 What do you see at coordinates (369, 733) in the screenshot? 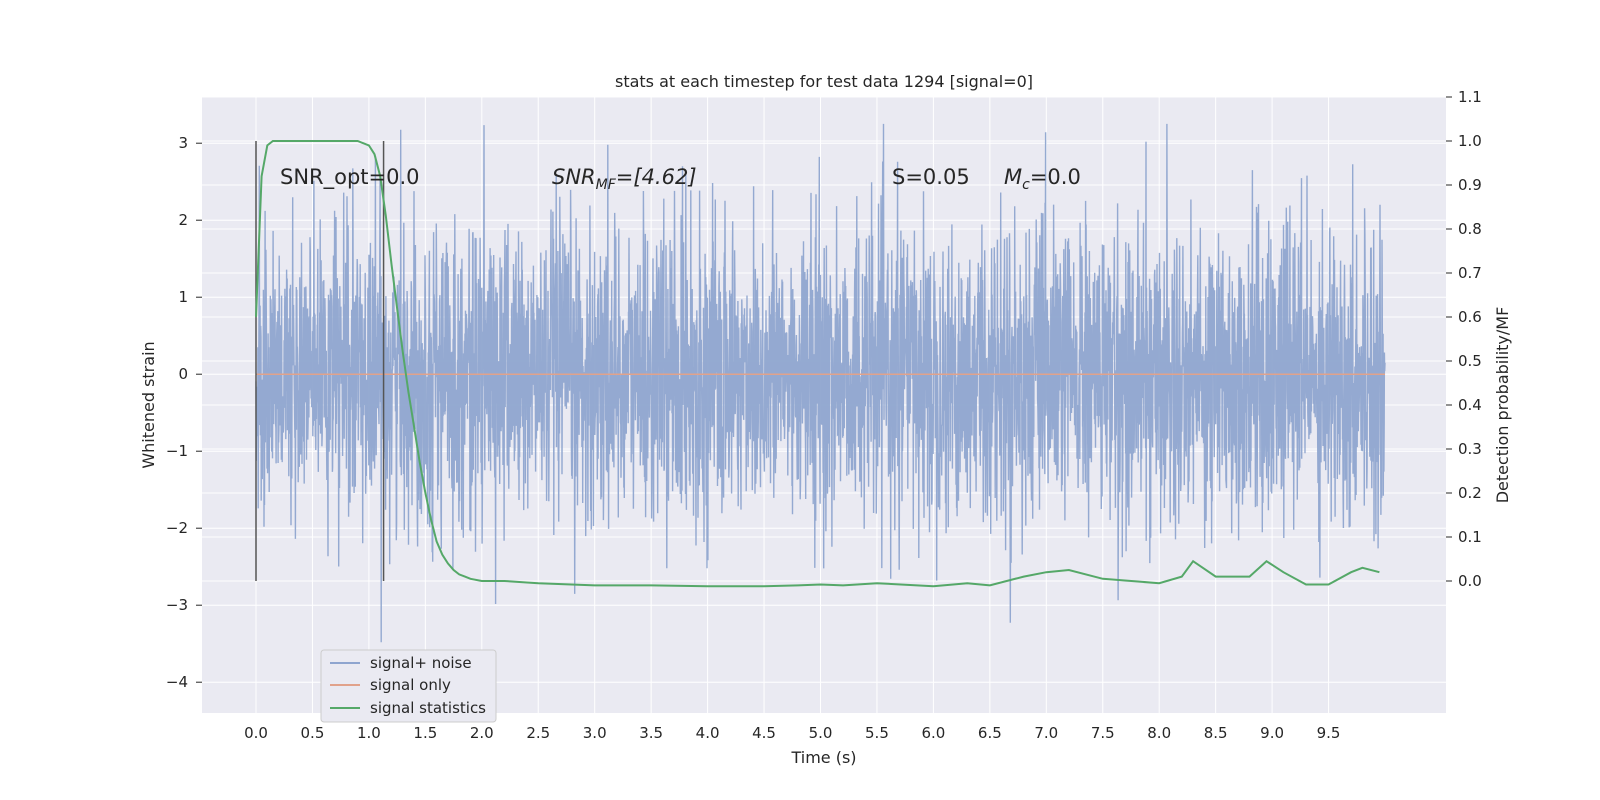
I see `x-tick-label: 1.0` at bounding box center [369, 733].